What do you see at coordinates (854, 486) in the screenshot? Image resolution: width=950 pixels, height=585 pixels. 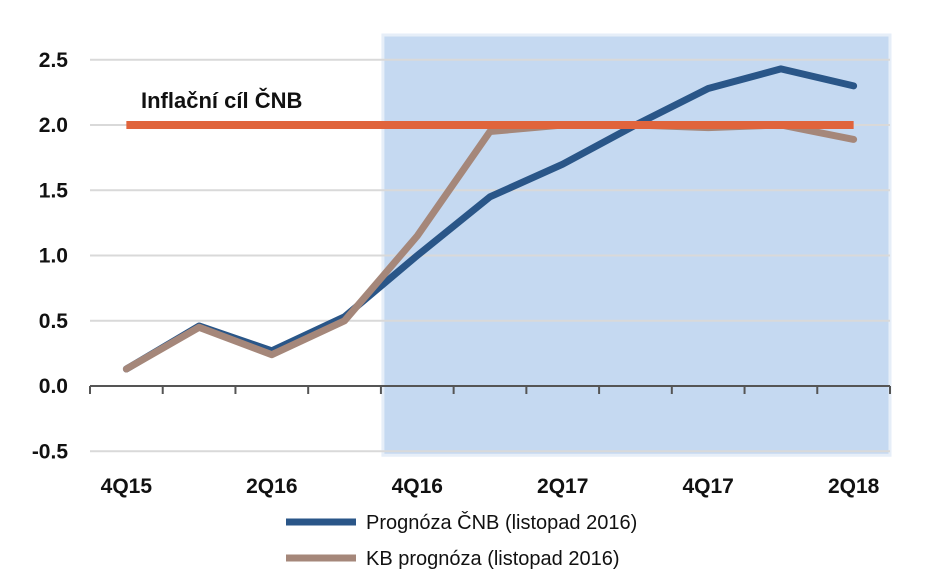 I see `x-tick-label: 2Q18` at bounding box center [854, 486].